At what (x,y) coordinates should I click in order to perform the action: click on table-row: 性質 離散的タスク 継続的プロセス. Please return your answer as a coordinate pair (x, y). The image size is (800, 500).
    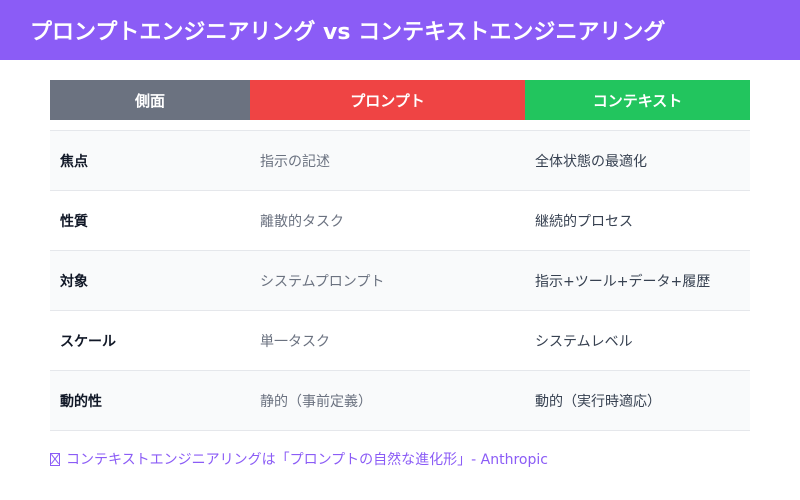
    Looking at the image, I should click on (400, 220).